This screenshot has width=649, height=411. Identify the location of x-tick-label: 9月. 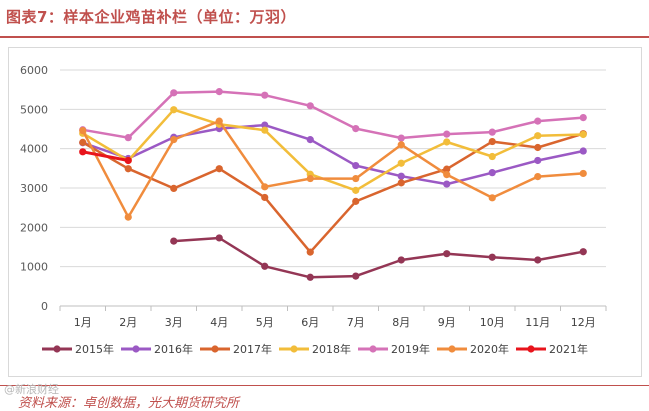
(447, 322).